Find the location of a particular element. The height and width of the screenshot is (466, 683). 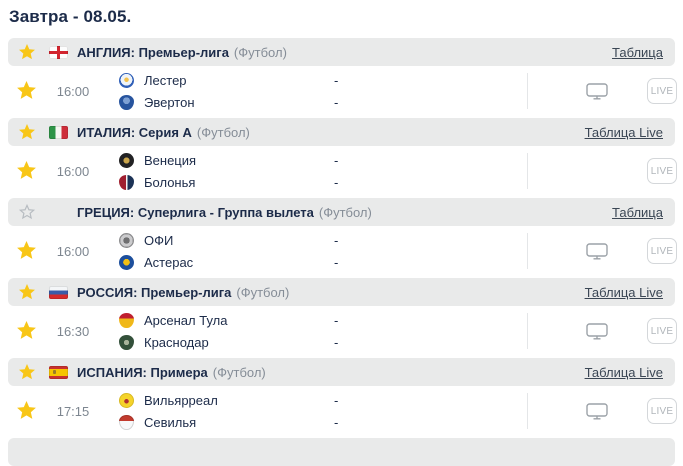

match-row: 16:00 Венеция - Болонья - LIVE is located at coordinates (342, 171).